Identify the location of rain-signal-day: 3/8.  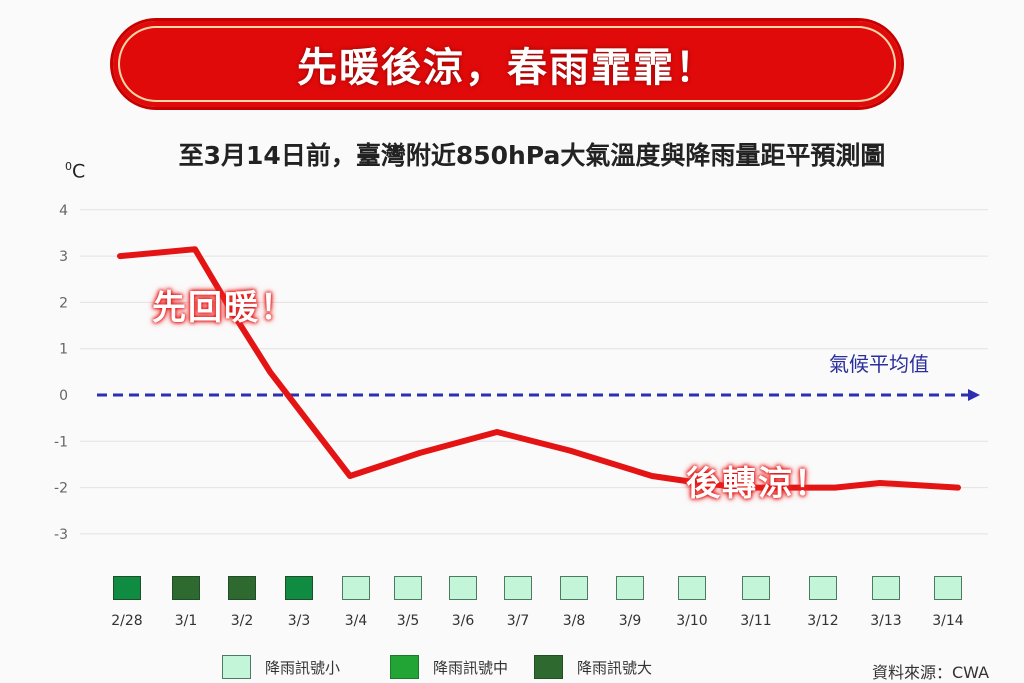
(574, 602).